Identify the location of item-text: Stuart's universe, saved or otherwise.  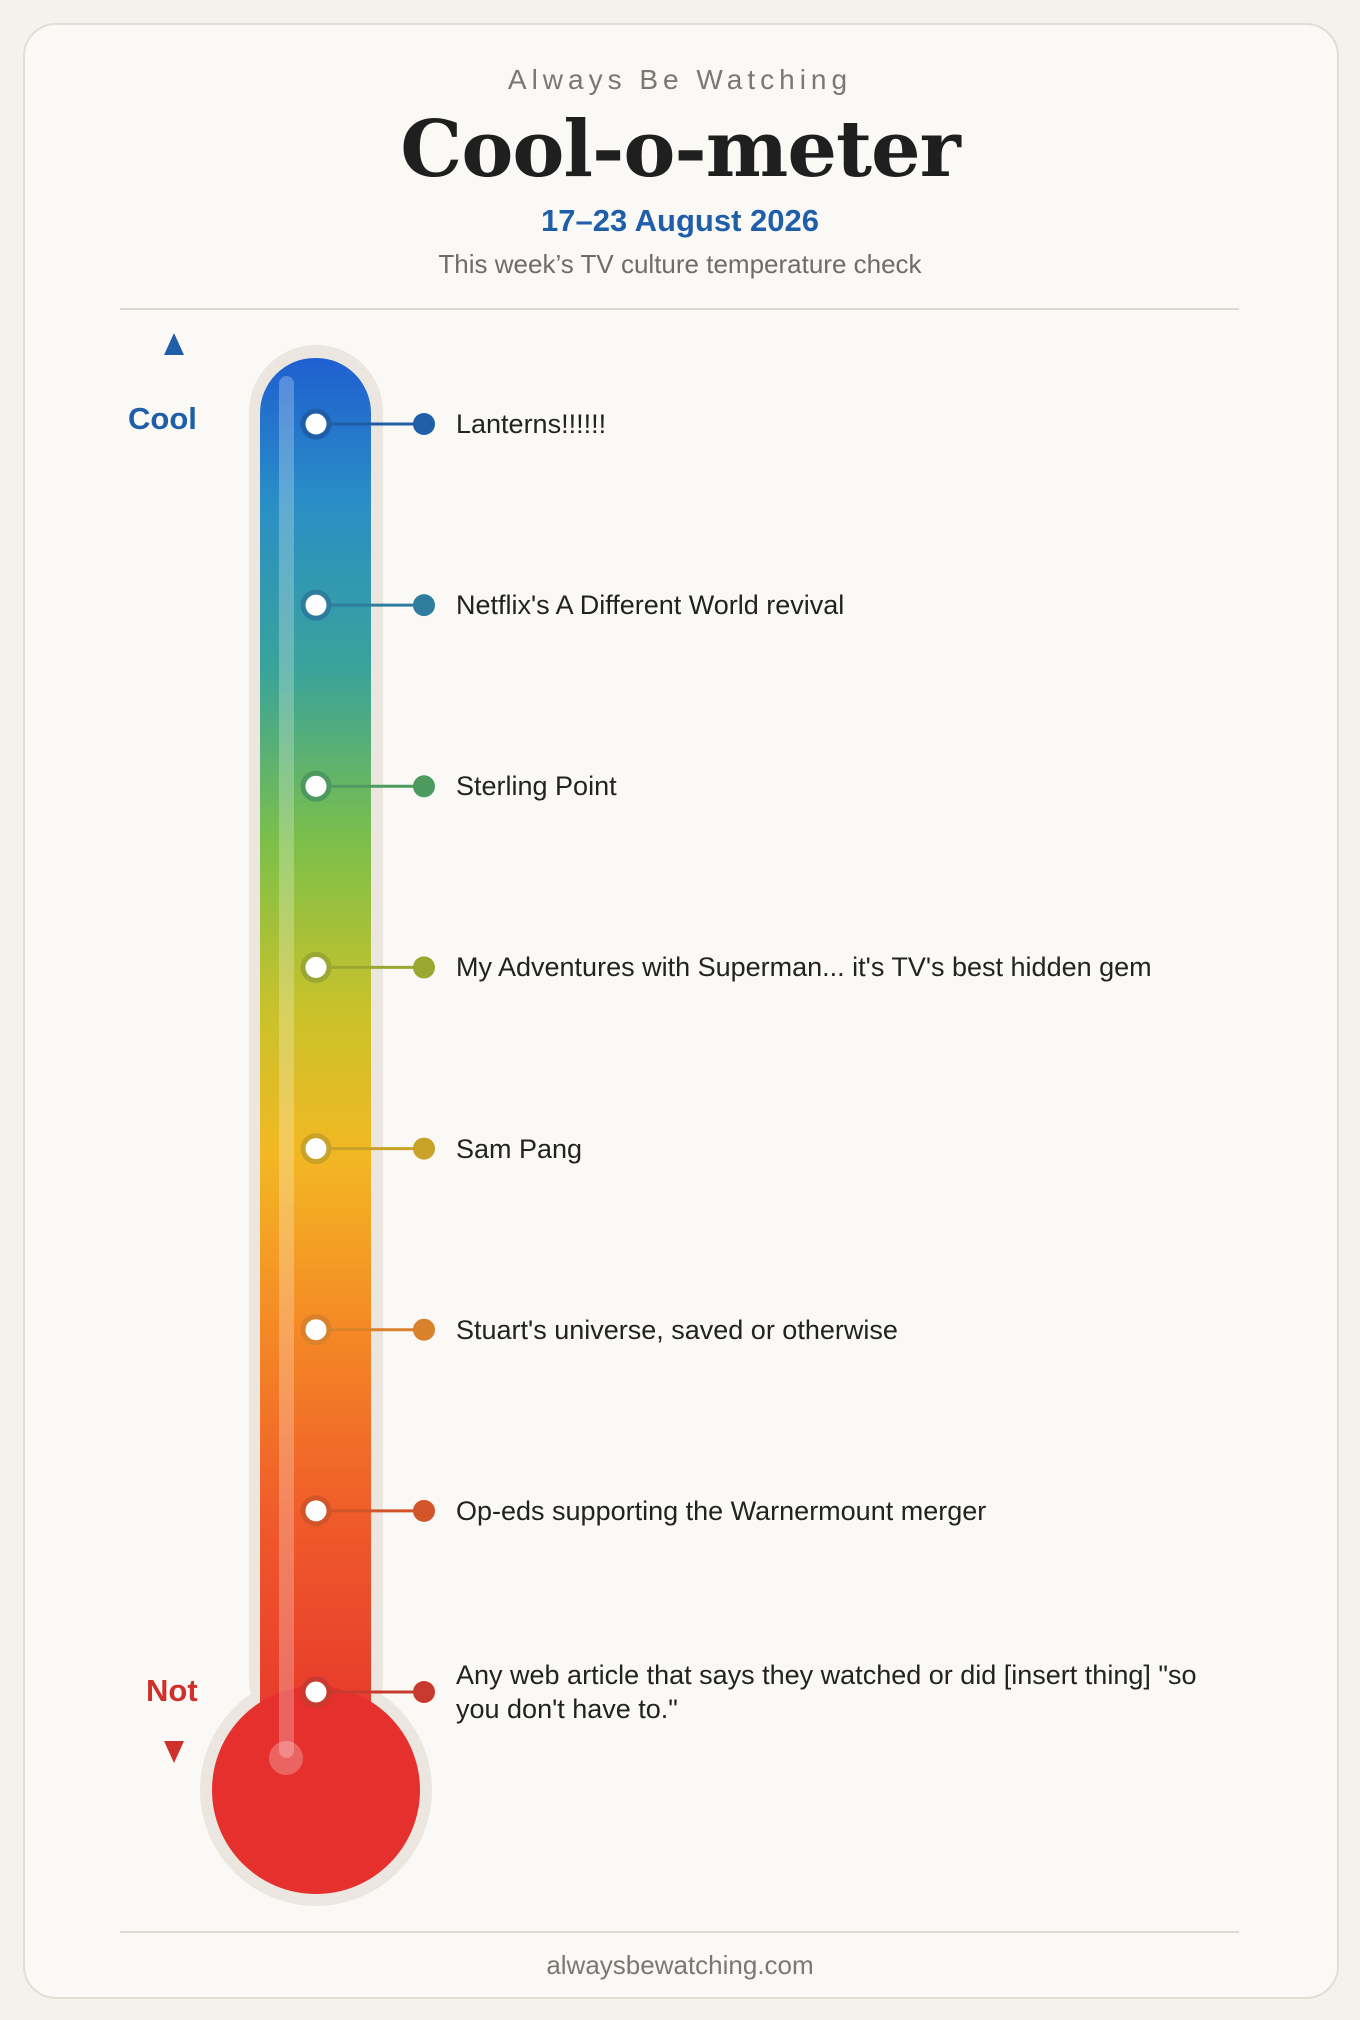
(677, 1329).